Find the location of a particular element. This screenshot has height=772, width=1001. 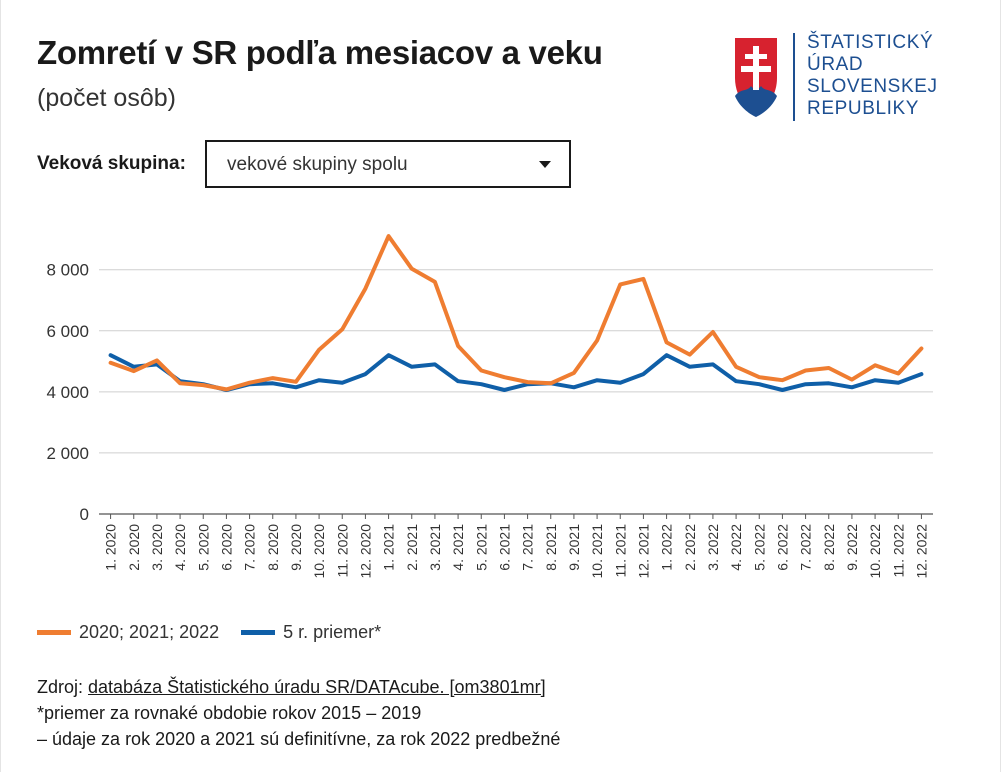

x-tick-label: 3. 2020 is located at coordinates (157, 547).